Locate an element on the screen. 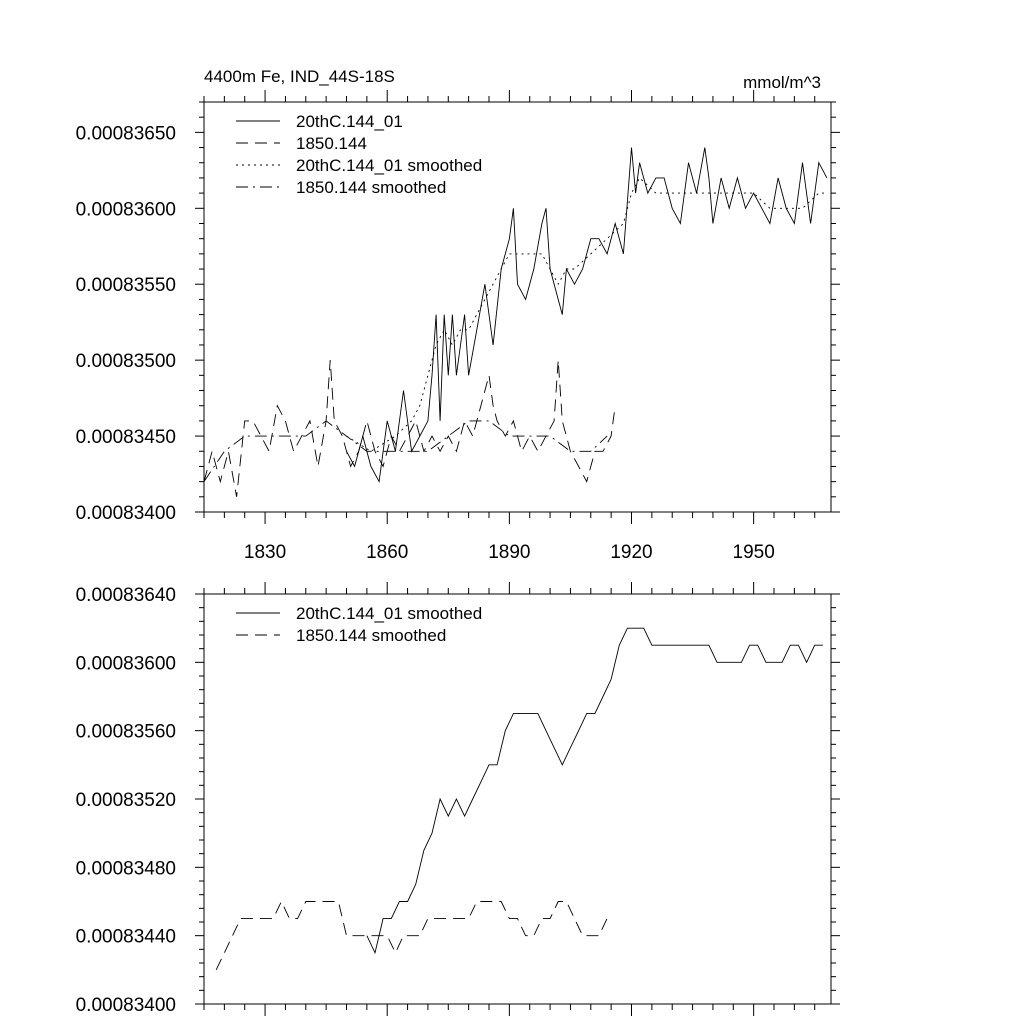 The height and width of the screenshot is (1024, 1024). x-tick-label: 1860 is located at coordinates (387, 552).